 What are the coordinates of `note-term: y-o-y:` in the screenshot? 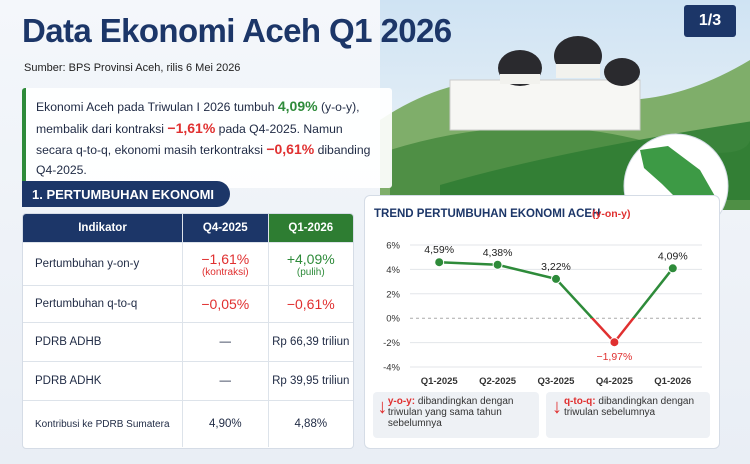 It's located at (401, 401).